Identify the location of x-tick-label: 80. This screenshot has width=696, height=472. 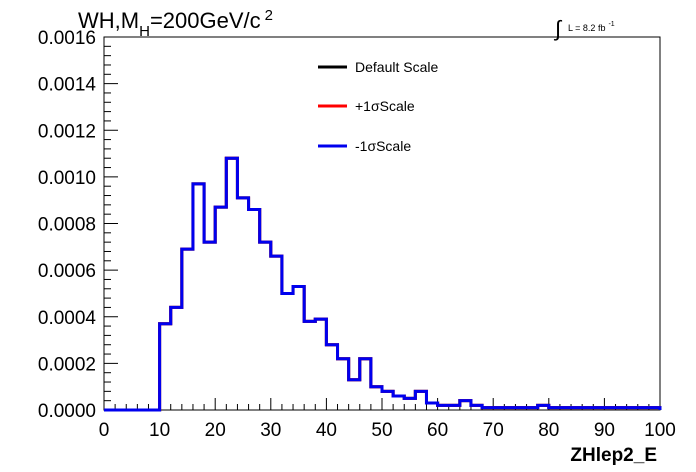
(548, 430).